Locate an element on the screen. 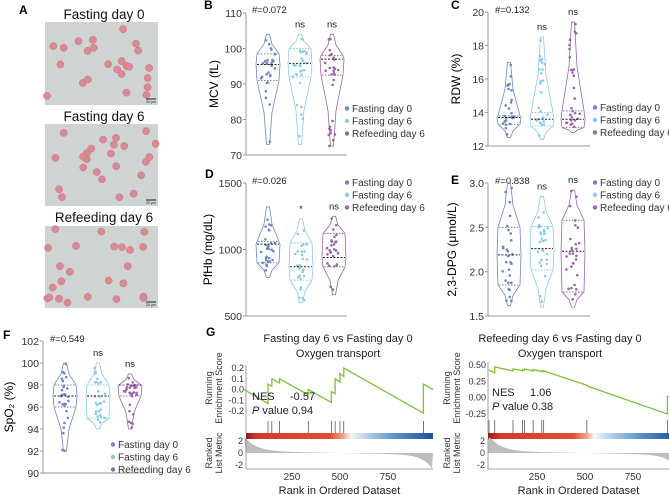  y-tick-label: 100 is located at coordinates (233, 50).